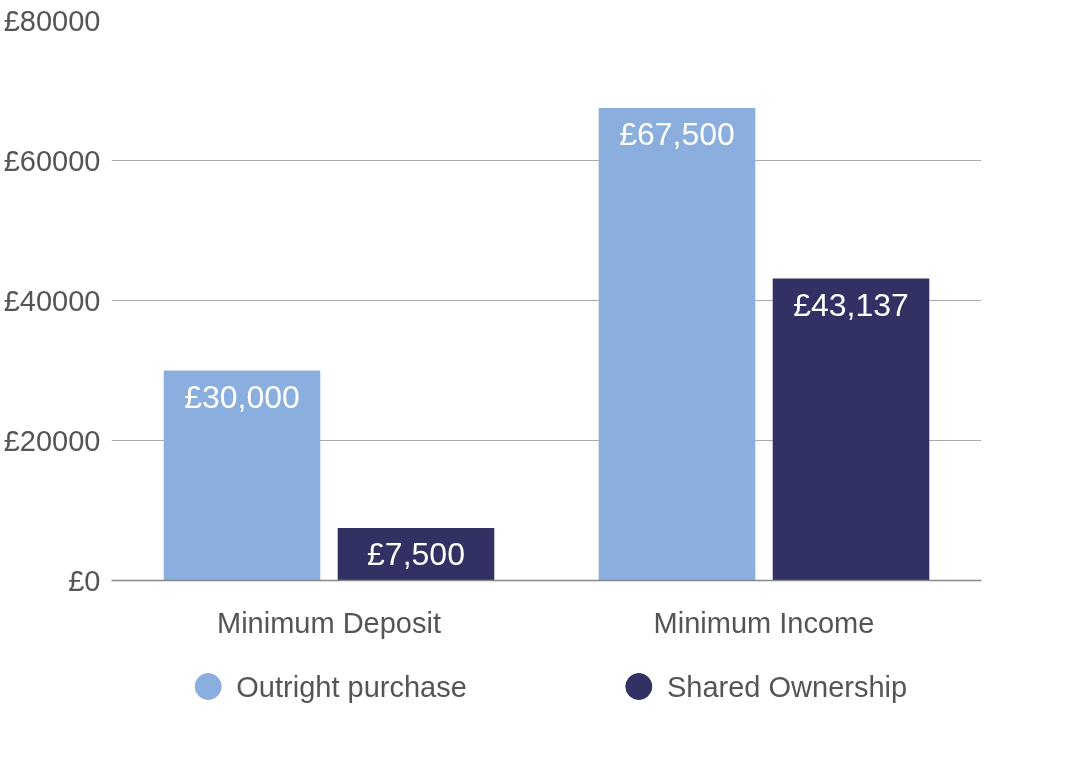  I want to click on y-tick-label: £40000, so click(52, 300).